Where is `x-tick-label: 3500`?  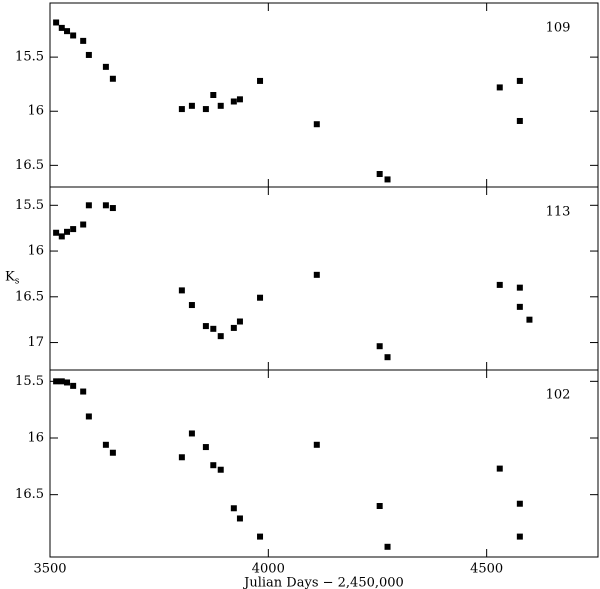 x-tick-label: 3500 is located at coordinates (49, 569).